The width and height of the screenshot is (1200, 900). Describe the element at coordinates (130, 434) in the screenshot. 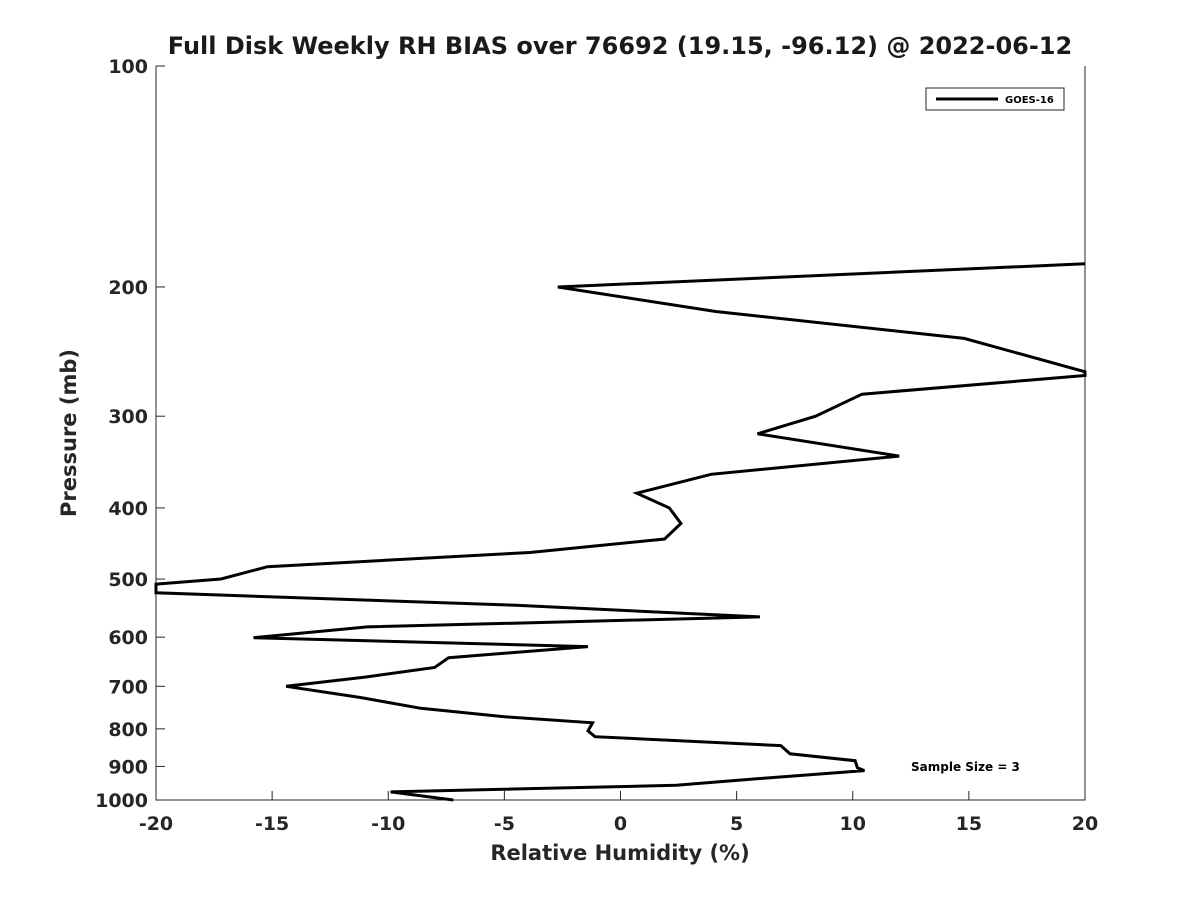

I see `y-axis-ticks: 100 200 300 400 500 600 700 800 900 1000` at that location.